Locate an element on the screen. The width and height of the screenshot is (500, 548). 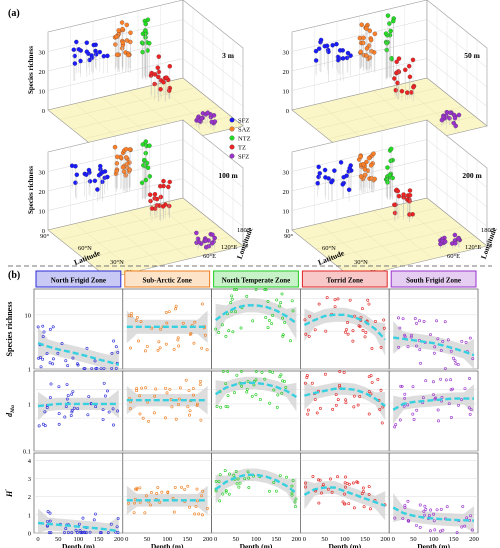
confidence-band is located at coordinates (78, 520).